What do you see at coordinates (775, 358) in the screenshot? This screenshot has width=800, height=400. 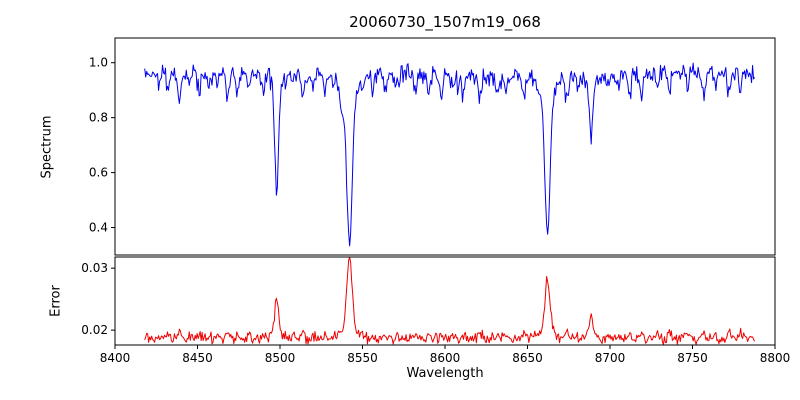 I see `x-tick-label: 8800` at bounding box center [775, 358].